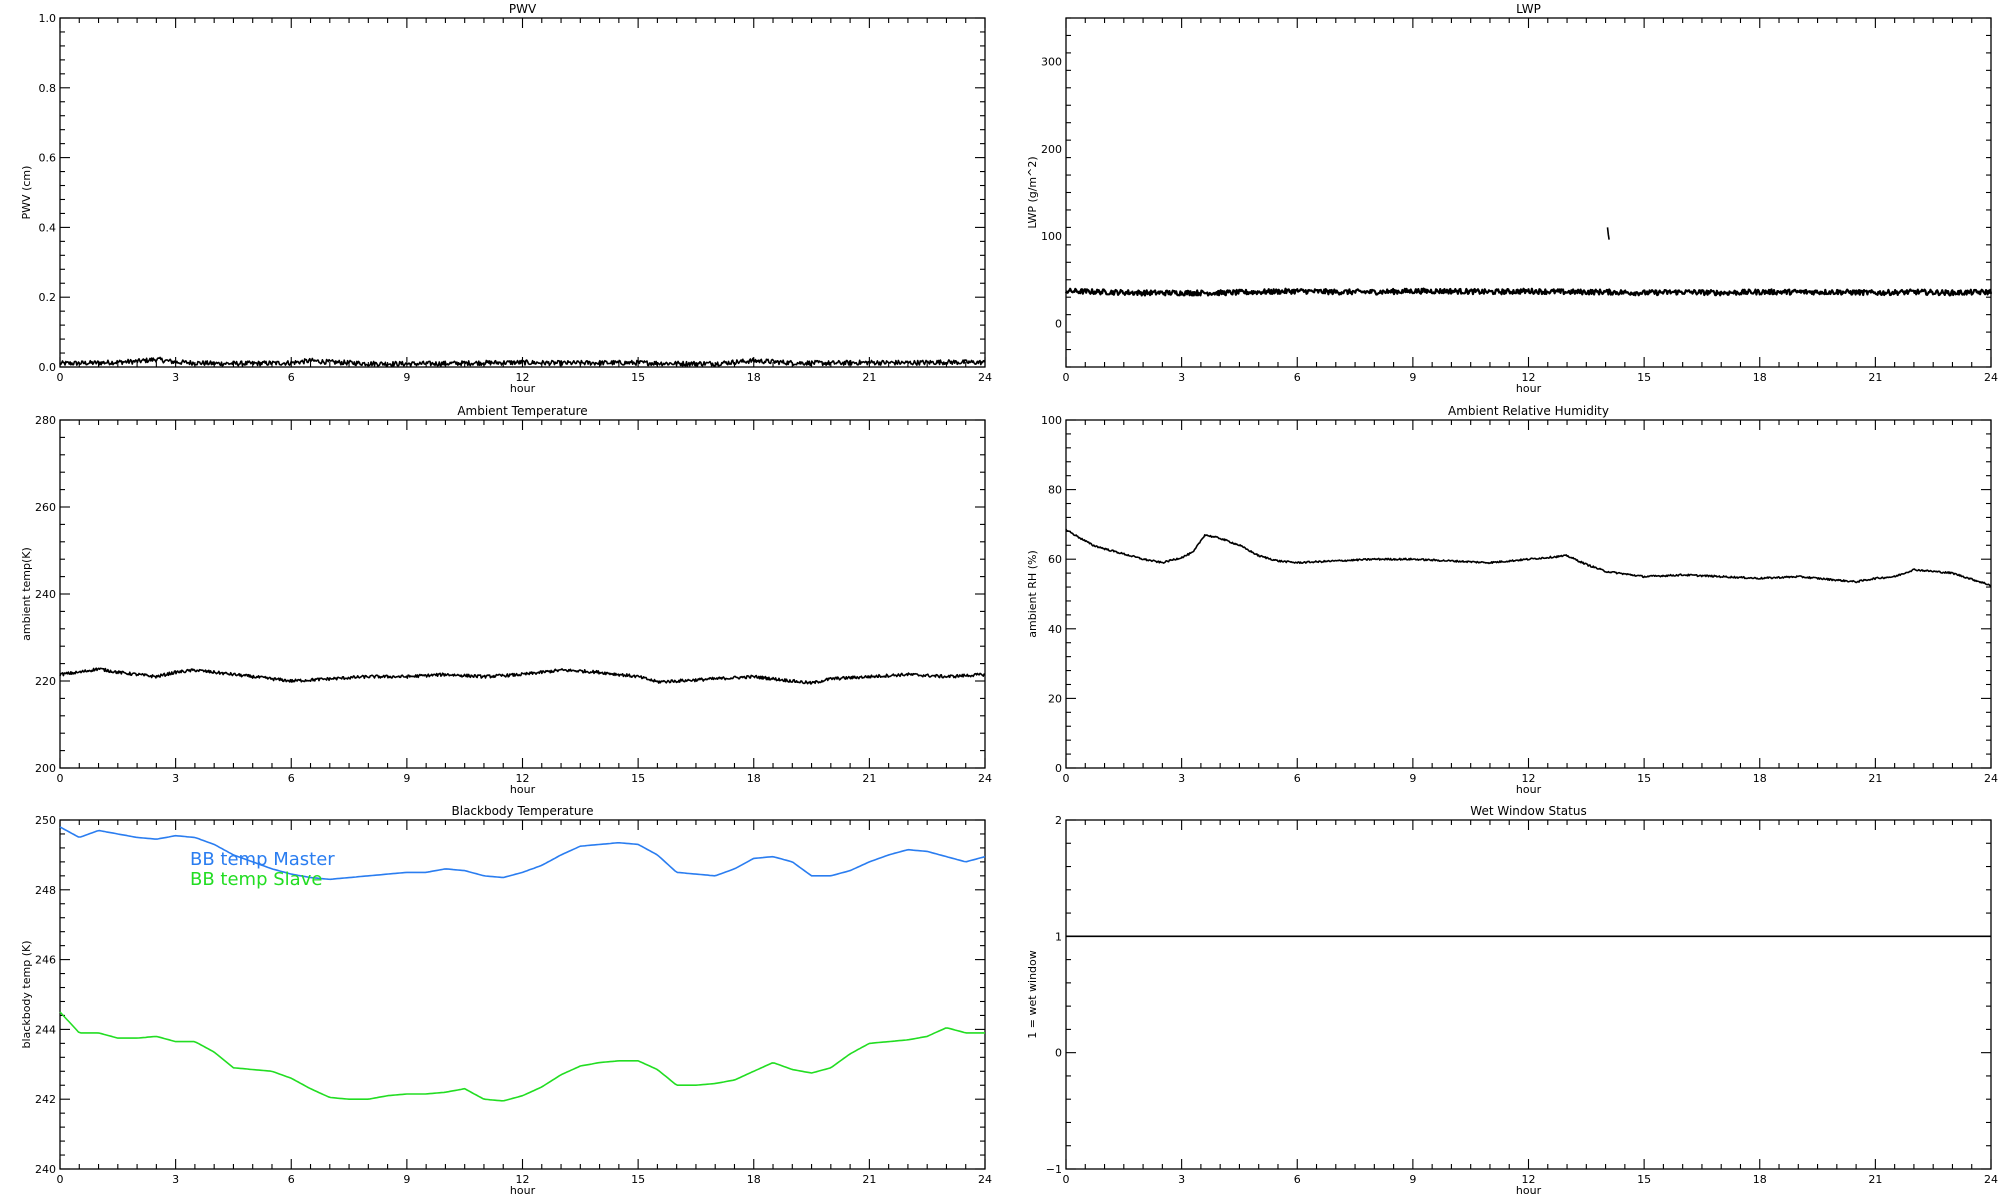 The image size is (2000, 1200). I want to click on y-tick-label: 248, so click(45, 890).